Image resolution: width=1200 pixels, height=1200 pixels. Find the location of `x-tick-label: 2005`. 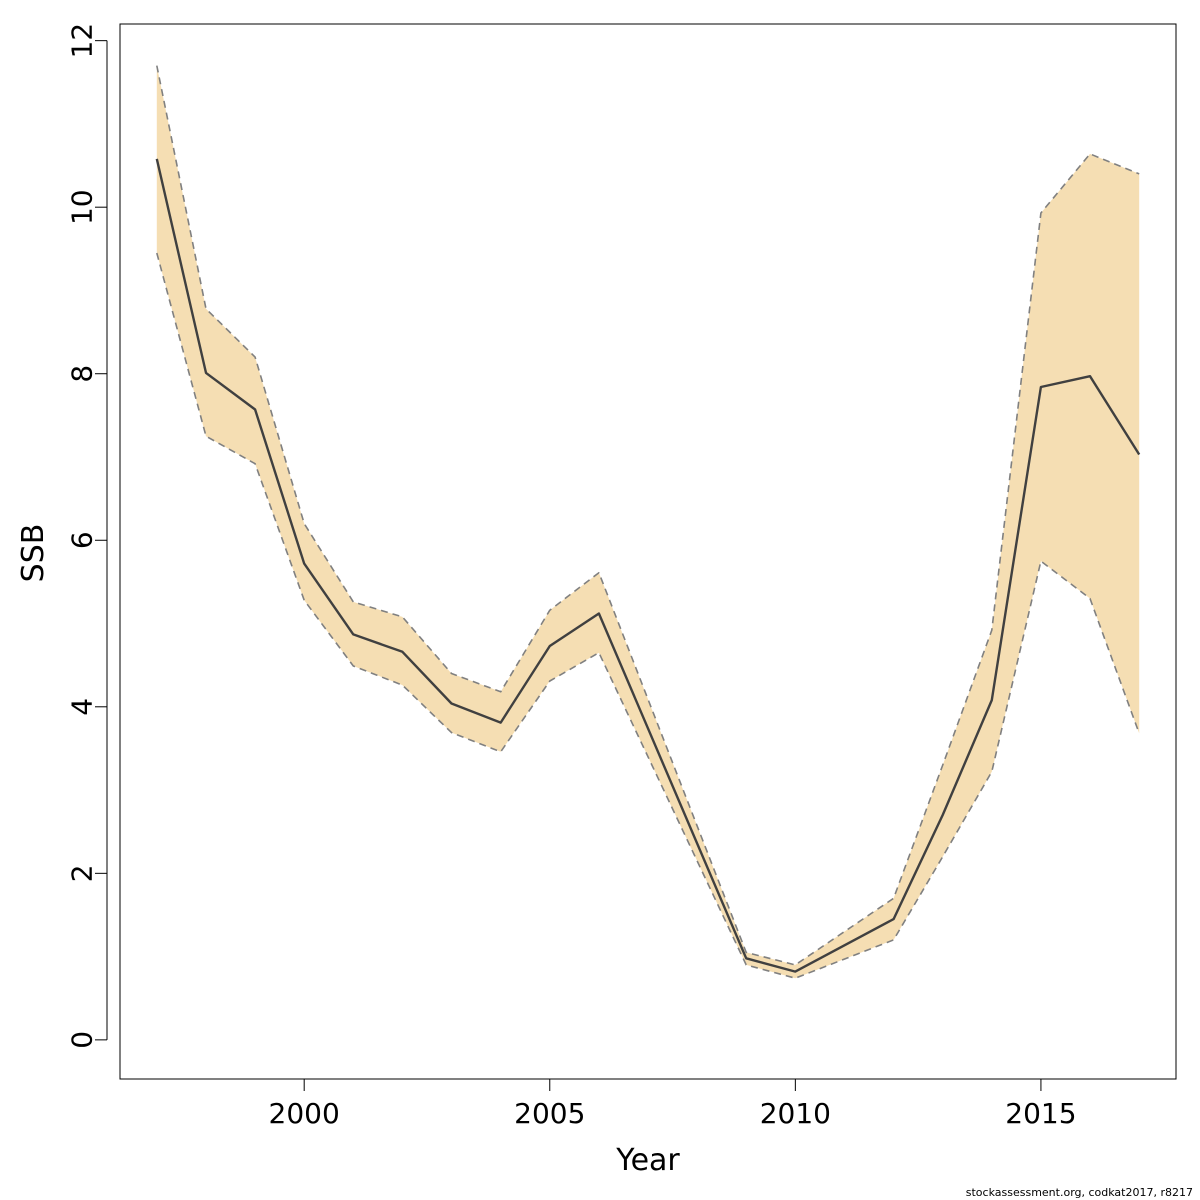

x-tick-label: 2005 is located at coordinates (549, 1113).